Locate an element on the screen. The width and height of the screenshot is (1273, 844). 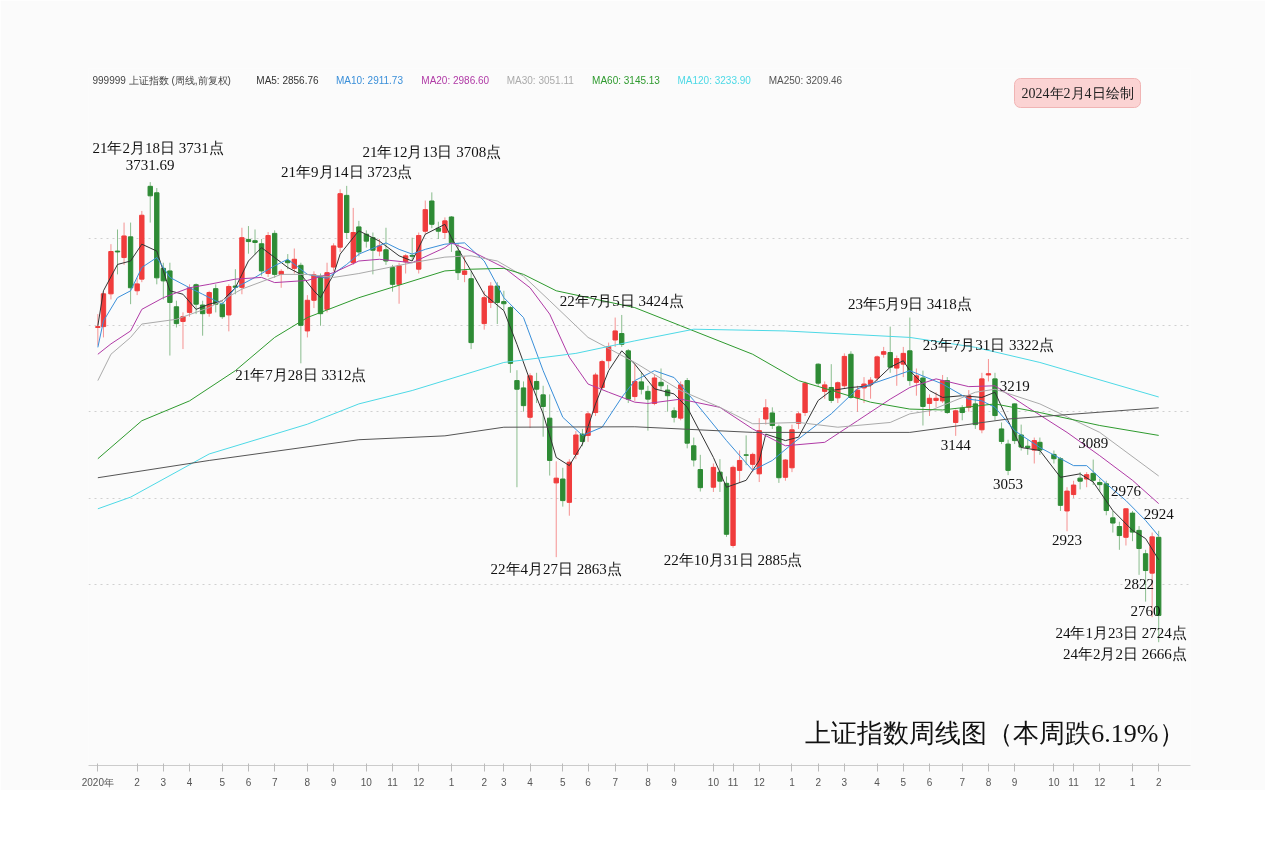
annotation: 22年10月31日 2885点 is located at coordinates (733, 559).